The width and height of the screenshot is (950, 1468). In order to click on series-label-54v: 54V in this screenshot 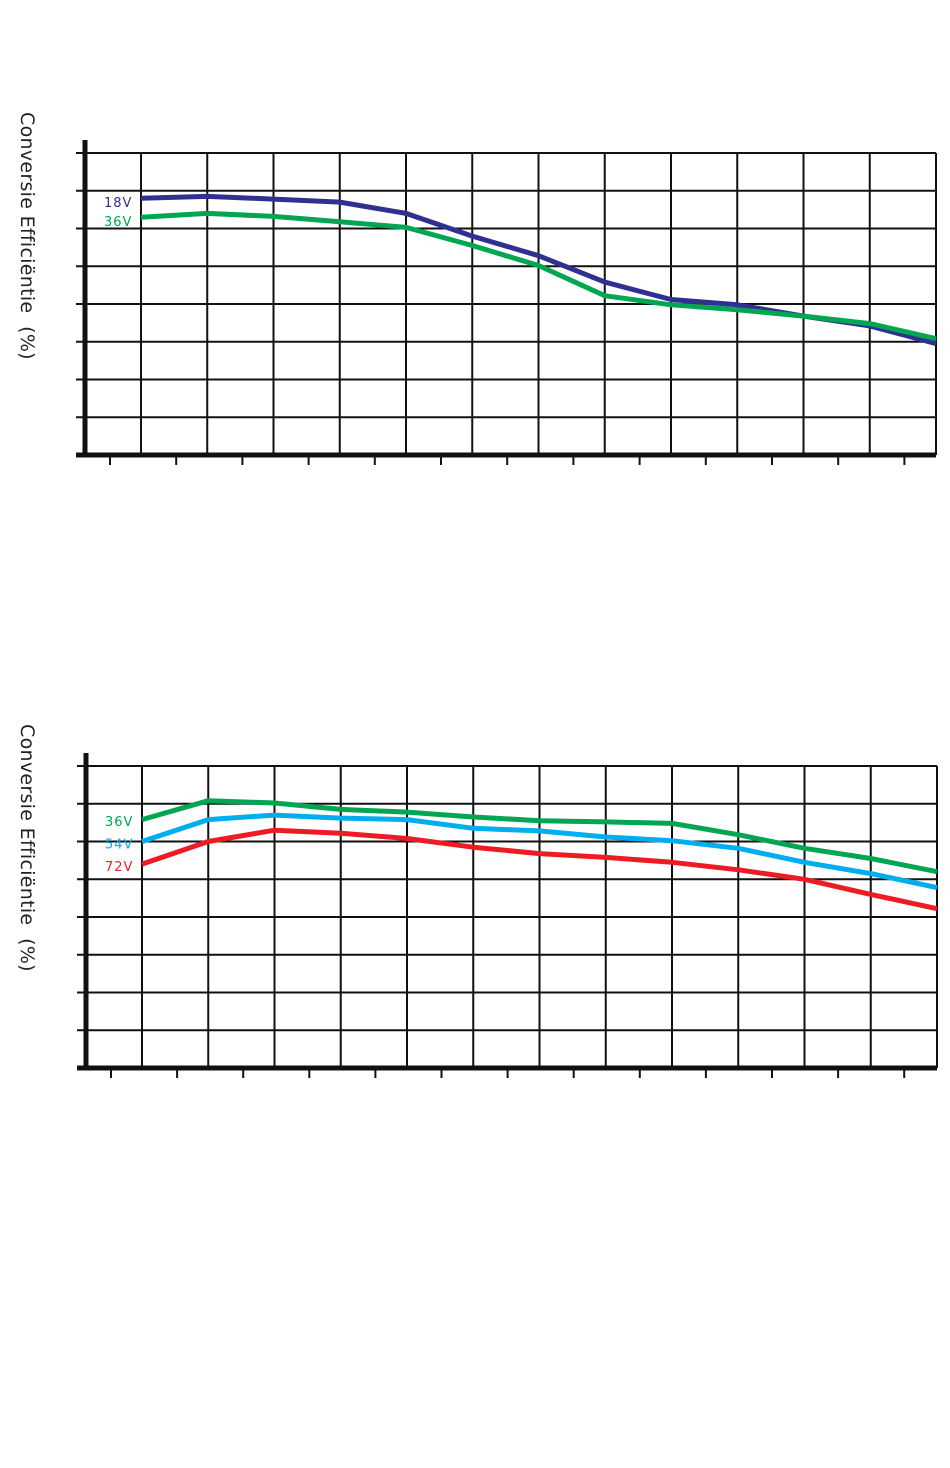, I will do `click(119, 845)`.